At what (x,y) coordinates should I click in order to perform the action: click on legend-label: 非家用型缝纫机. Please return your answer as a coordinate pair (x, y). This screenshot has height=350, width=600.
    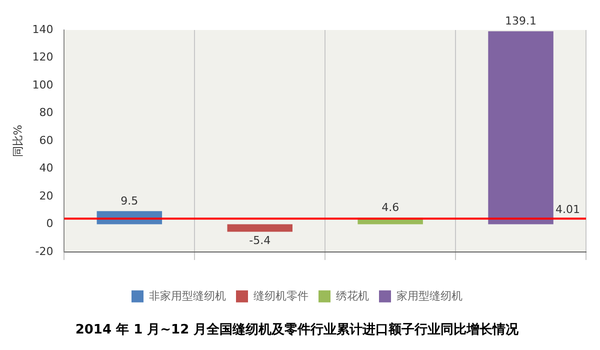
    Looking at the image, I should click on (187, 295).